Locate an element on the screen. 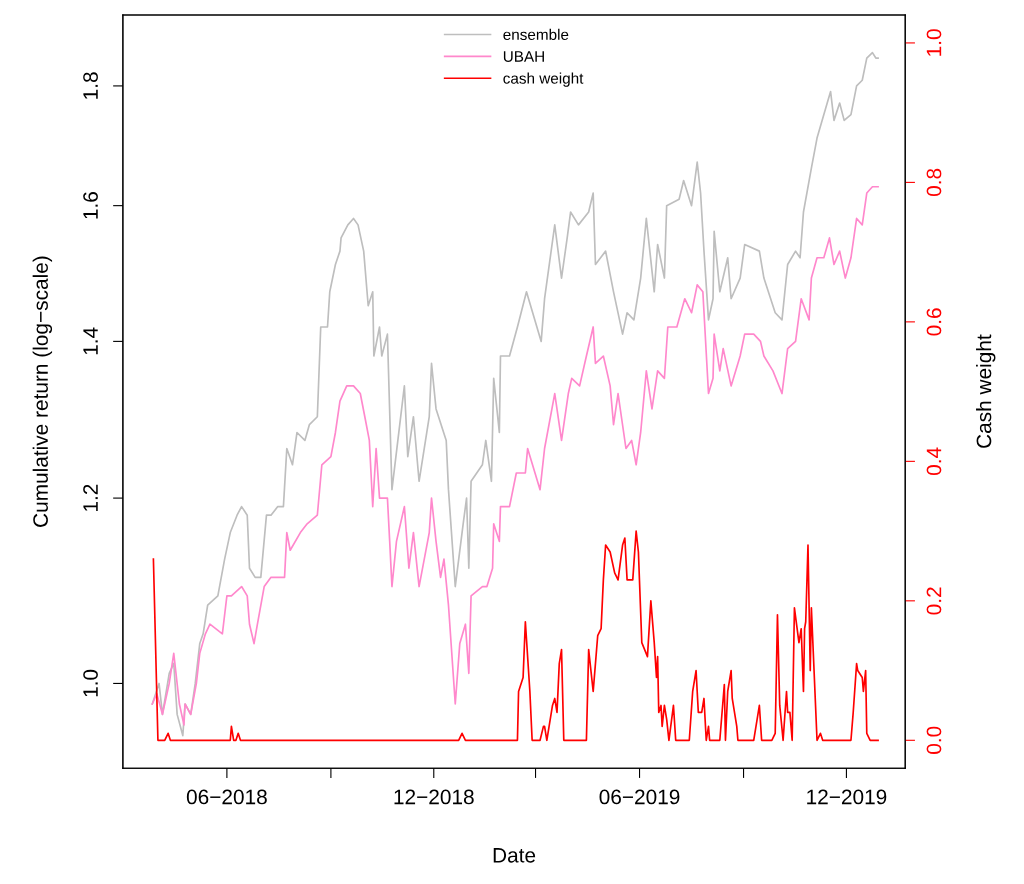 This screenshot has height=884, width=1024. legend-label: ensemble is located at coordinates (536, 34).